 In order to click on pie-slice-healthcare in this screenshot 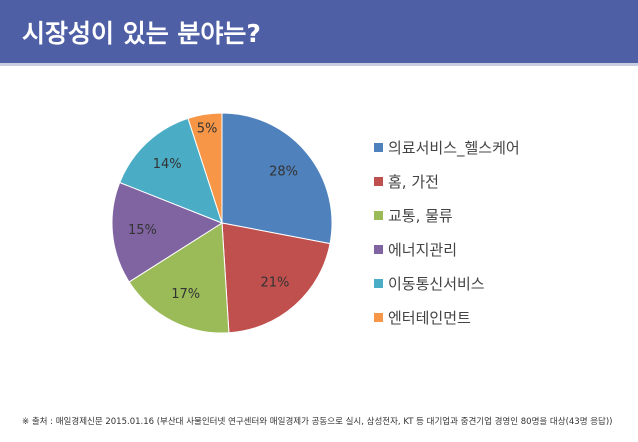, I will do `click(277, 178)`.